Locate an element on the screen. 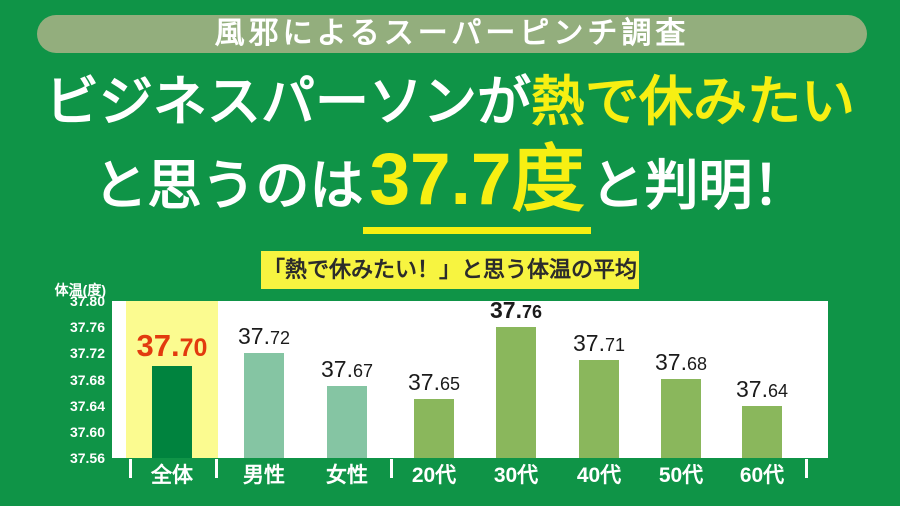  y-axis-tick-label: 37.76 is located at coordinates (87, 327).